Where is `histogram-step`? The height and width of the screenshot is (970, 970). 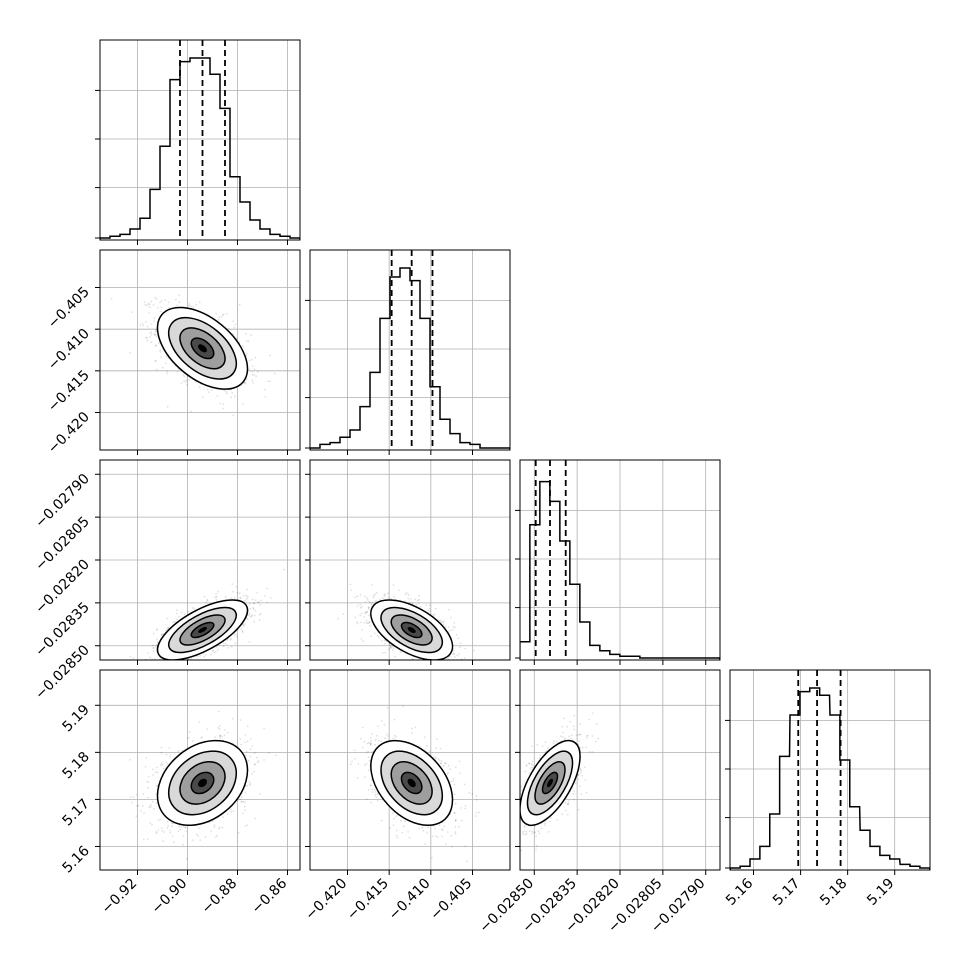 histogram-step is located at coordinates (620, 570).